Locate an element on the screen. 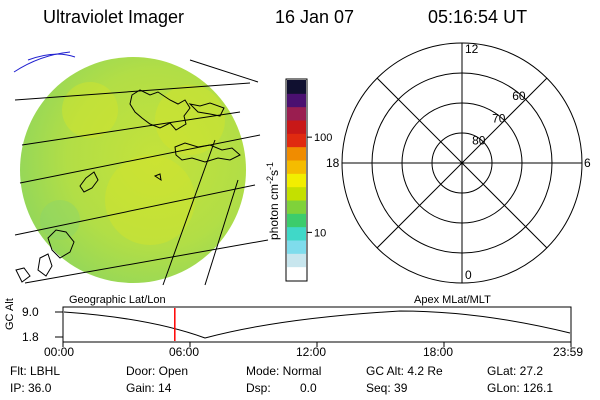 This screenshot has height=400, width=600. dsp-info-label: Dsp: is located at coordinates (258, 388).